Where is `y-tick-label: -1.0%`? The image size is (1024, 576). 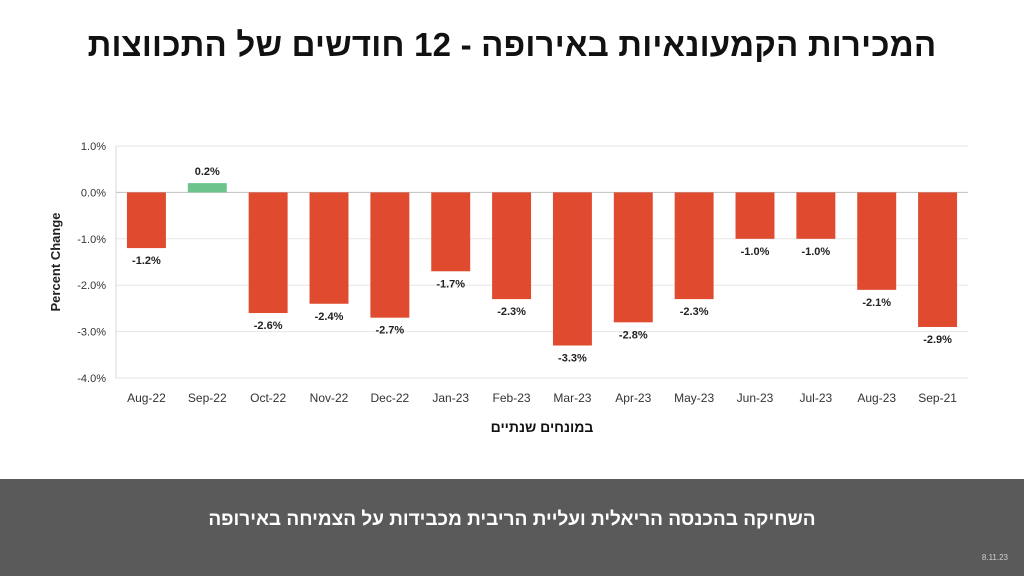 y-tick-label: -1.0% is located at coordinates (91, 240).